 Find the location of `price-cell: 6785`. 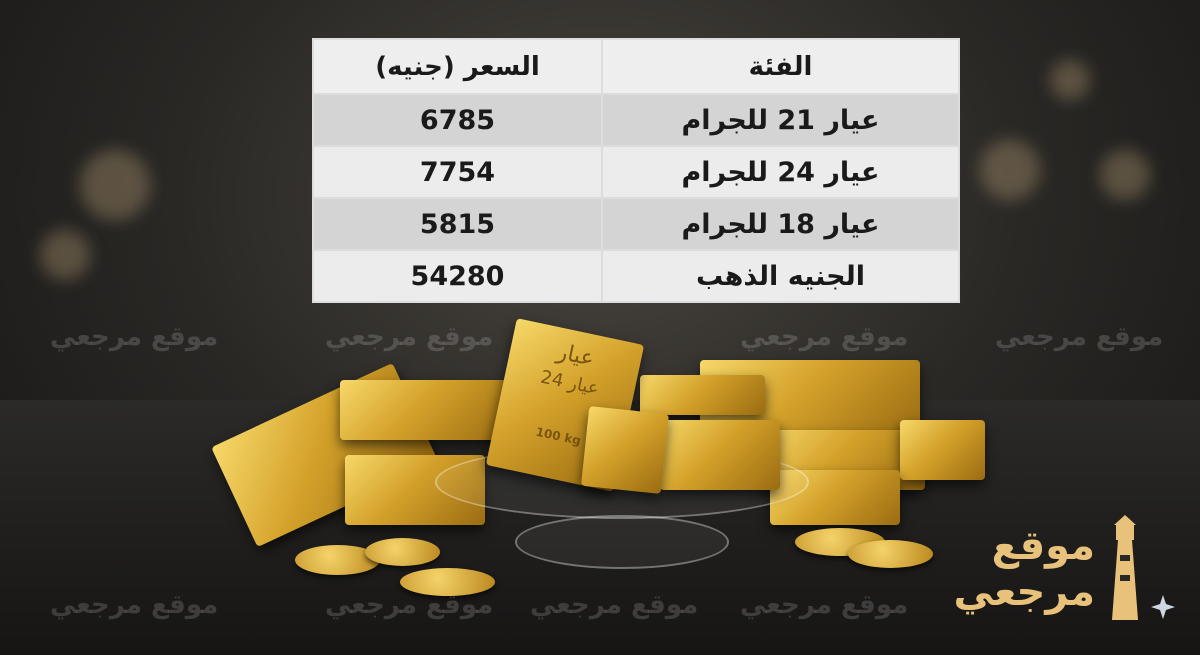

price-cell: 6785 is located at coordinates (457, 120).